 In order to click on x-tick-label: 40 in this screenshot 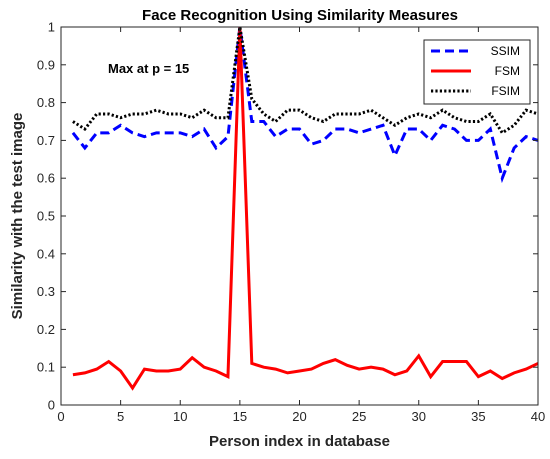, I will do `click(538, 416)`.